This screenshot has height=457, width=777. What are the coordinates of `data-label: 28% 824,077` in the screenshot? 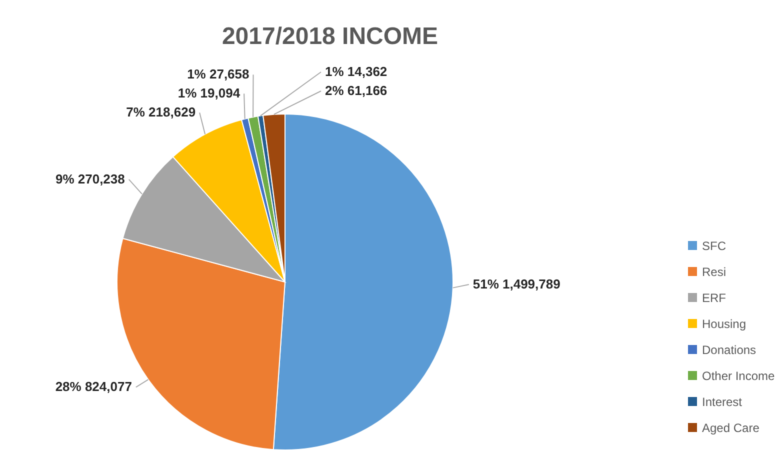 It's located at (93, 386).